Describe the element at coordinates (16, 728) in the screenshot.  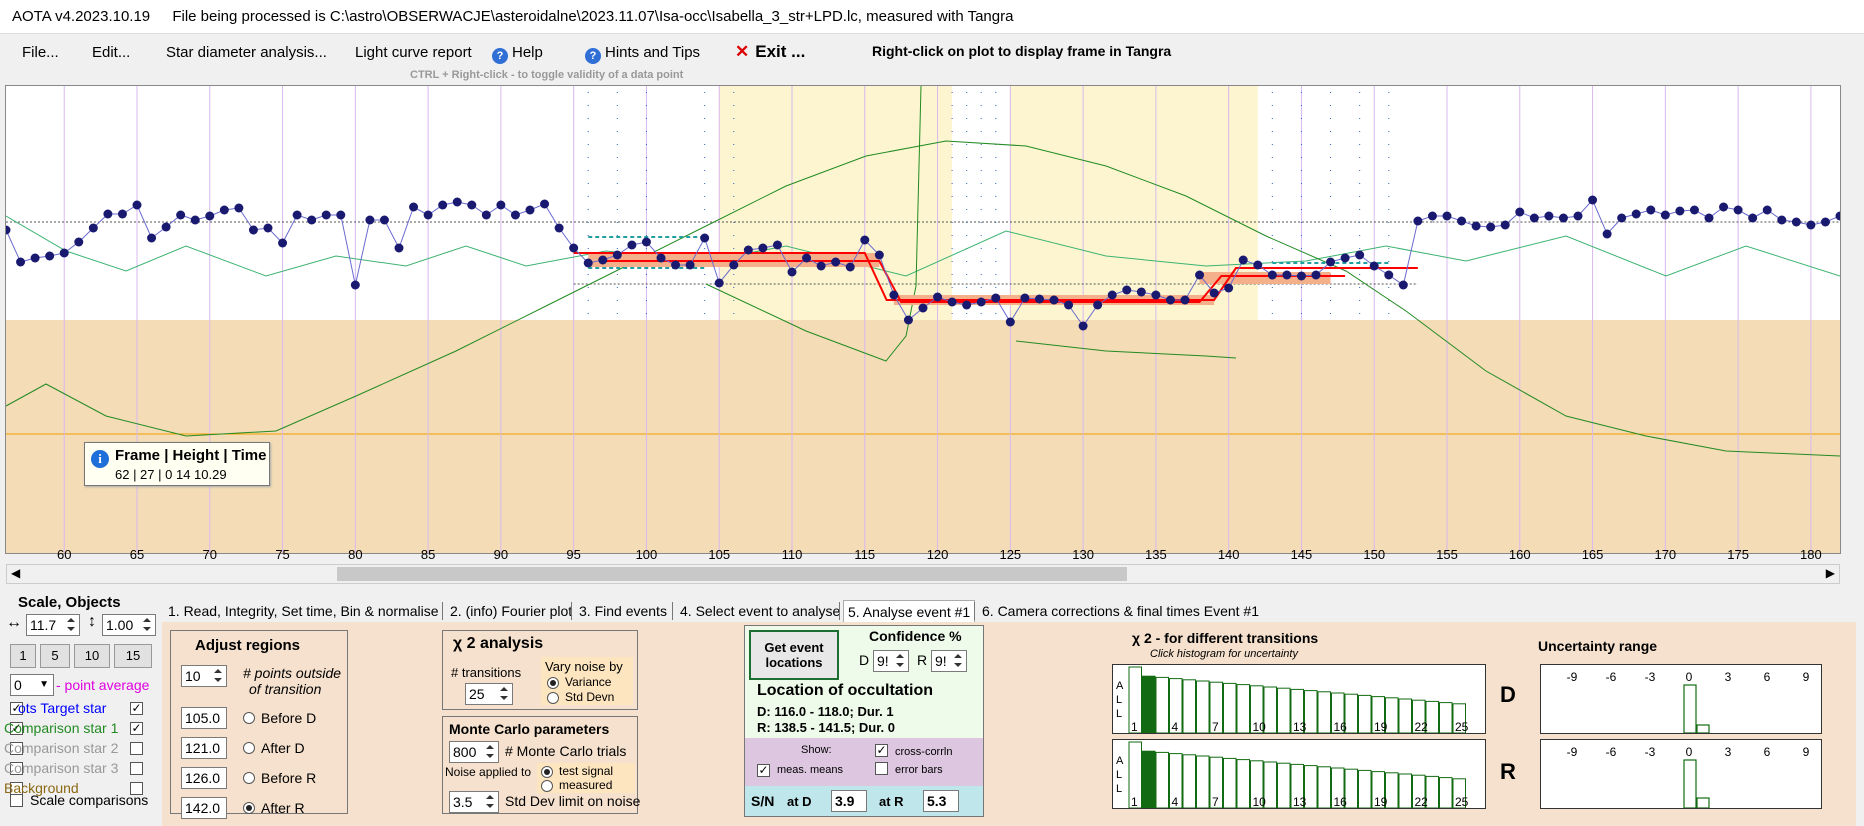
I see `object-checkbox-1: ✓` at that location.